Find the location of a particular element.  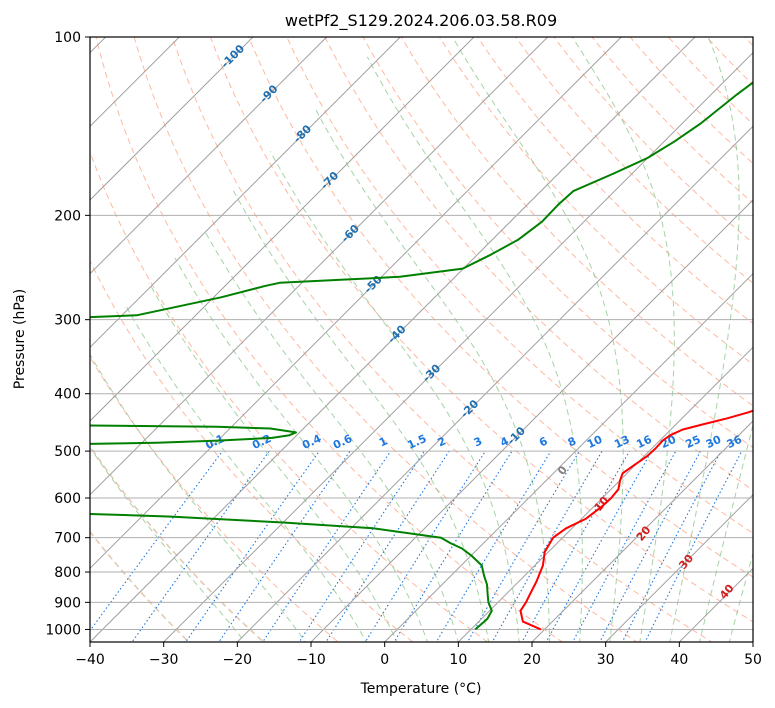

mixing-ratio-label: 10 is located at coordinates (595, 442).